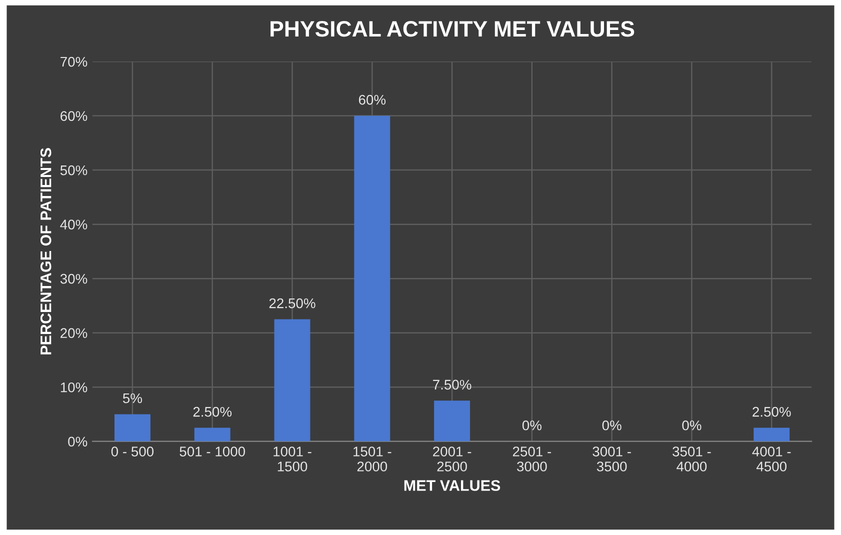  Describe the element at coordinates (452, 459) in the screenshot. I see `x-tick-label: 2001 - 2500` at that location.